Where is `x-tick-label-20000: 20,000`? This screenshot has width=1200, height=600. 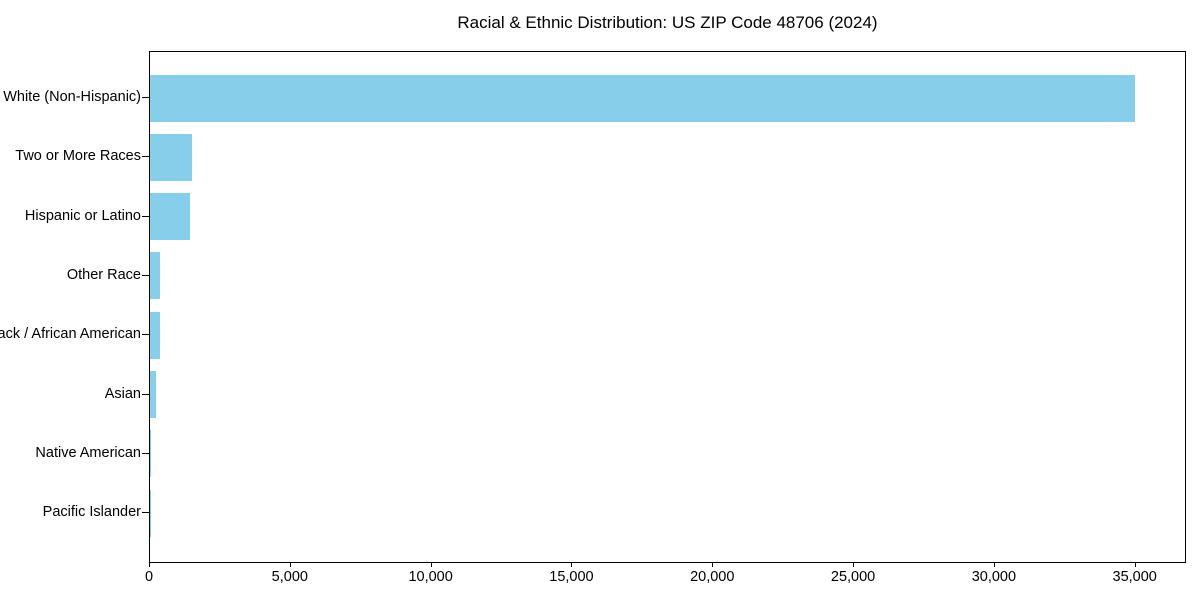 x-tick-label-20000: 20,000 is located at coordinates (712, 577).